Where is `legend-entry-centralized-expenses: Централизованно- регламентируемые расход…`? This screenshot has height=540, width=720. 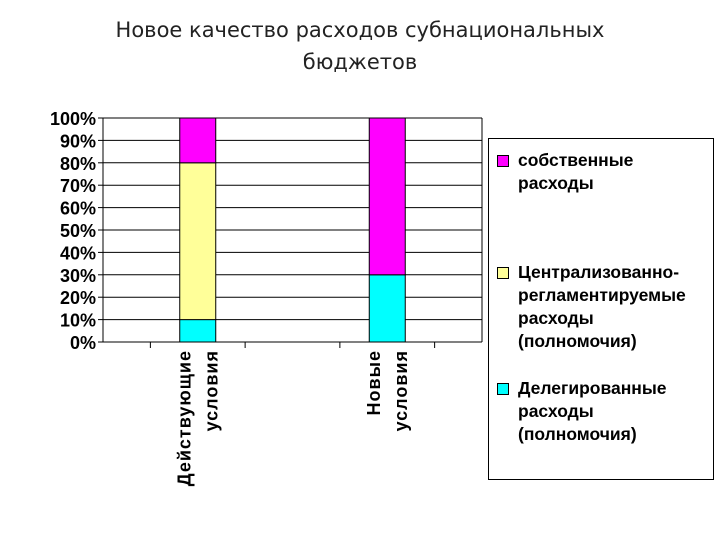
legend-entry-centralized-expenses: Централизованно- регламентируемые расход… is located at coordinates (605, 307).